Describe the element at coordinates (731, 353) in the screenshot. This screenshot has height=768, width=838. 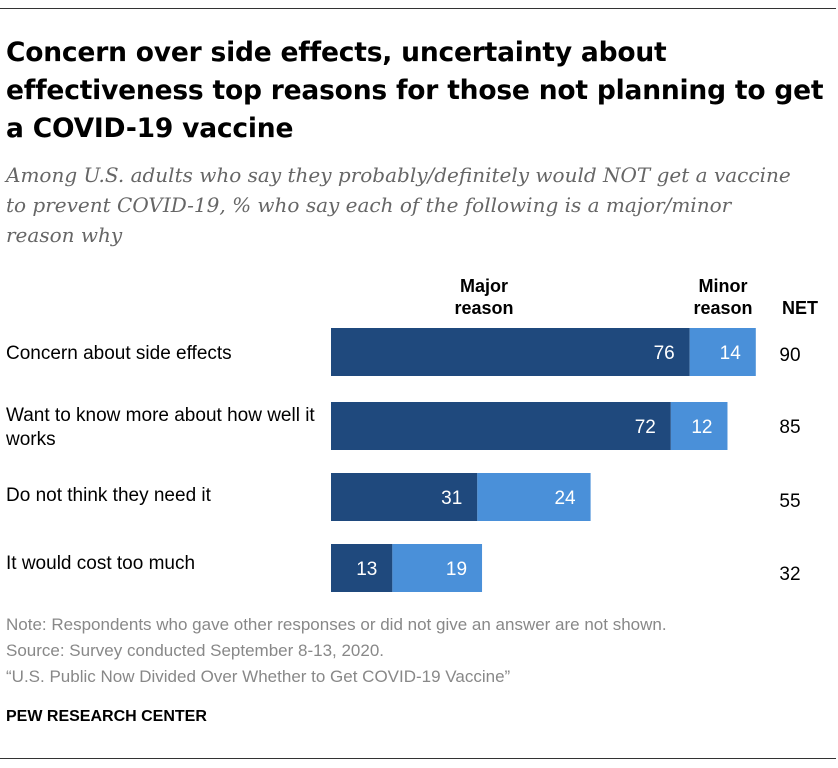
I see `bar-label-minor-side-effects: 14` at that location.